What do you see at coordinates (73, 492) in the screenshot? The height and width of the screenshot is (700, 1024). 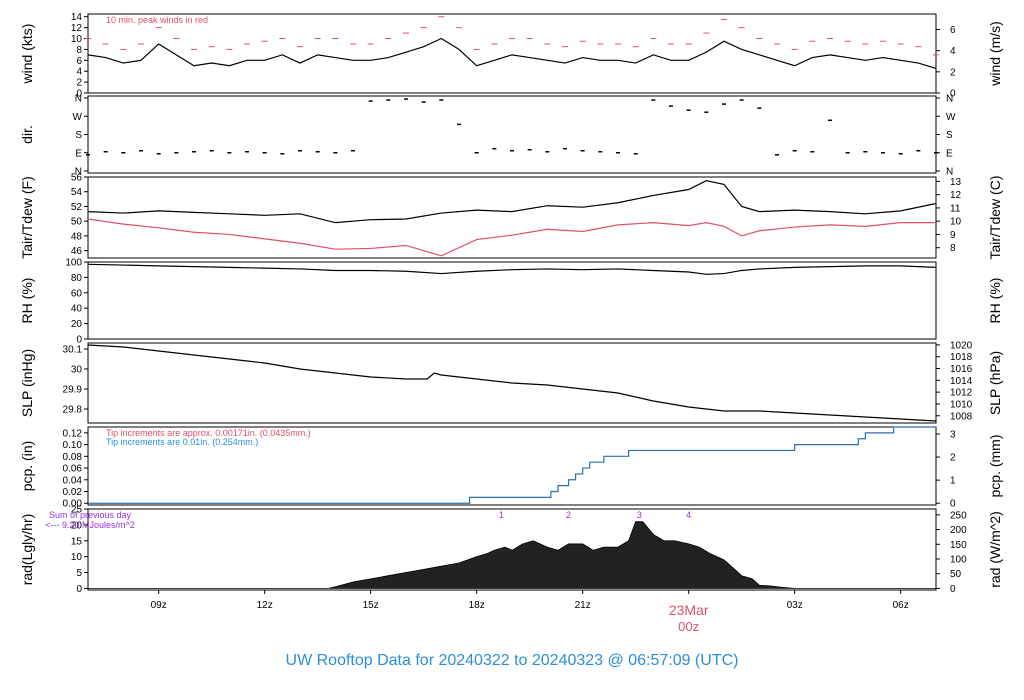 I see `ytick-label: 0.02` at bounding box center [73, 492].